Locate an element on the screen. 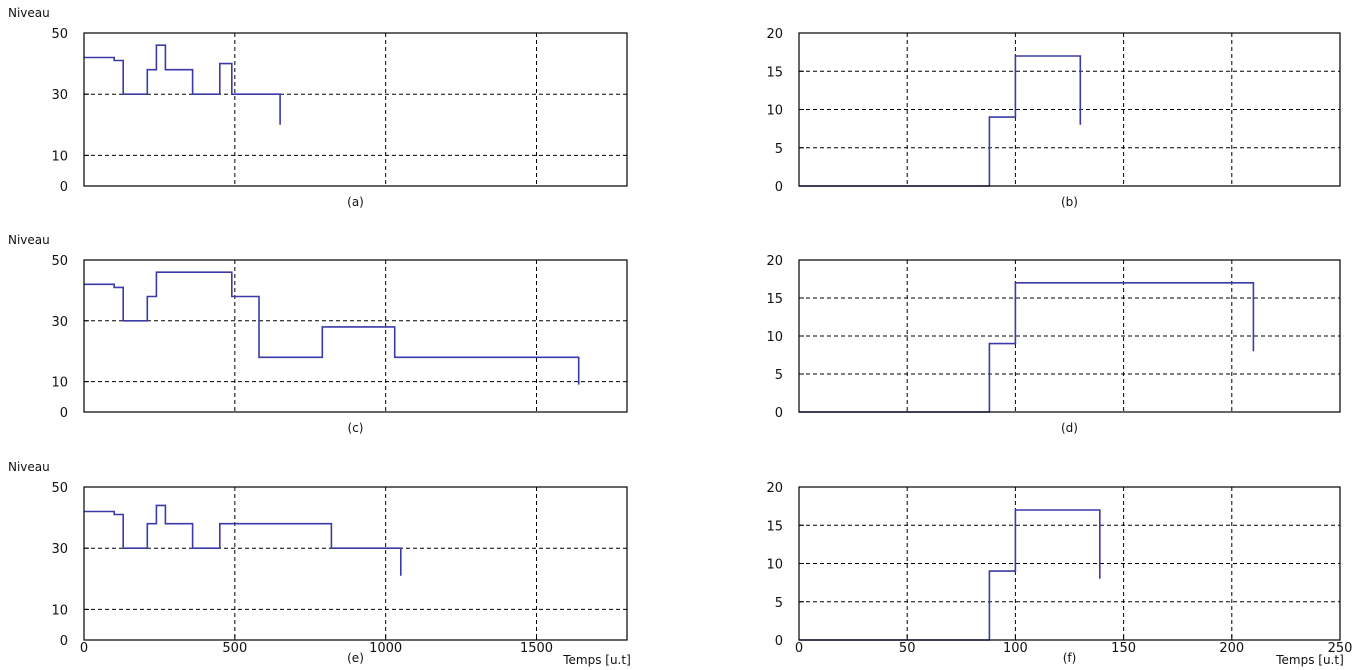  x-tick-label: 50 is located at coordinates (907, 648).